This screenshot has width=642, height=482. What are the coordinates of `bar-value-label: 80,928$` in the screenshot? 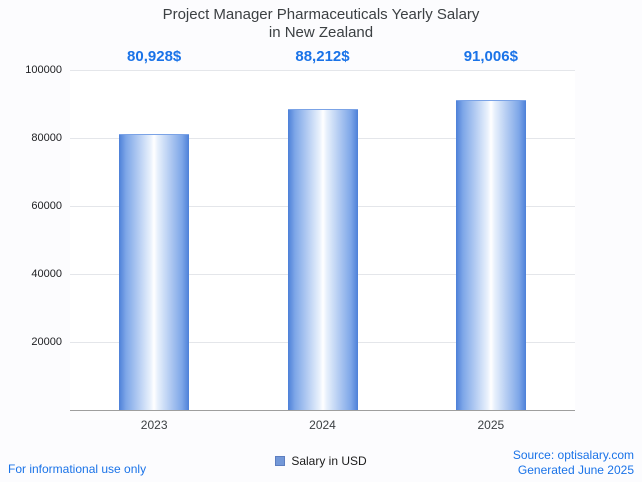 It's located at (154, 56).